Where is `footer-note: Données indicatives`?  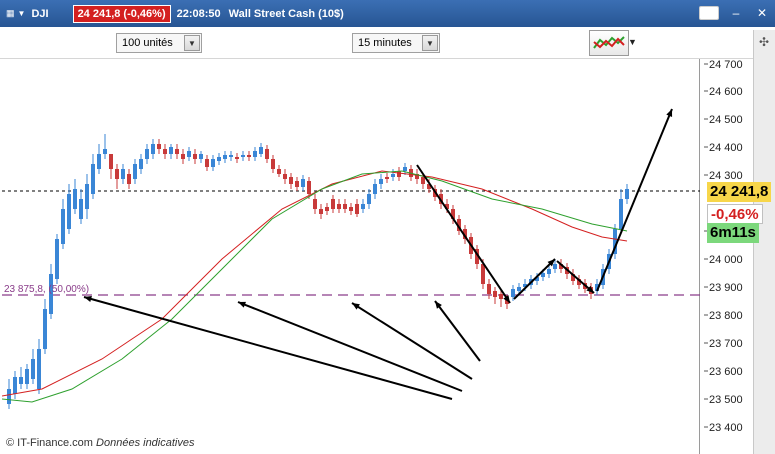 footer-note: Données indicatives is located at coordinates (145, 443).